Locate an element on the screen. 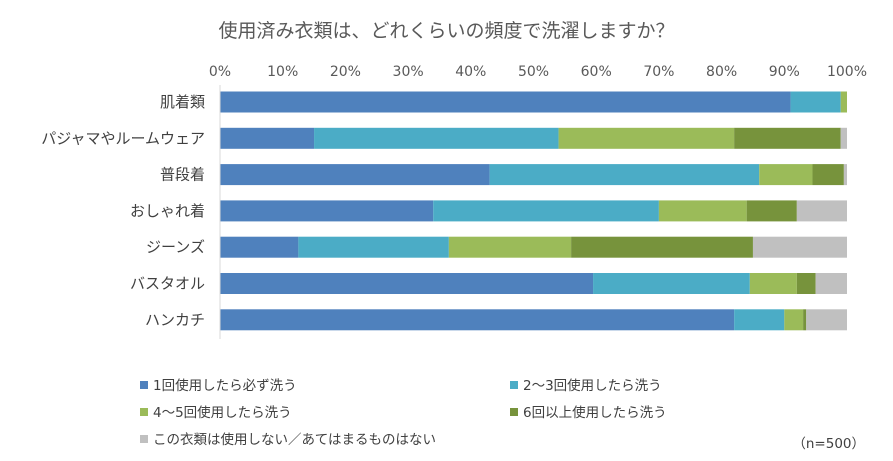 Image resolution: width=893 pixels, height=461 pixels. x-axis-ticks: 0% 10% 20% 30% 40% 50% 60% 70% 80% 90% 100% is located at coordinates (538, 72).